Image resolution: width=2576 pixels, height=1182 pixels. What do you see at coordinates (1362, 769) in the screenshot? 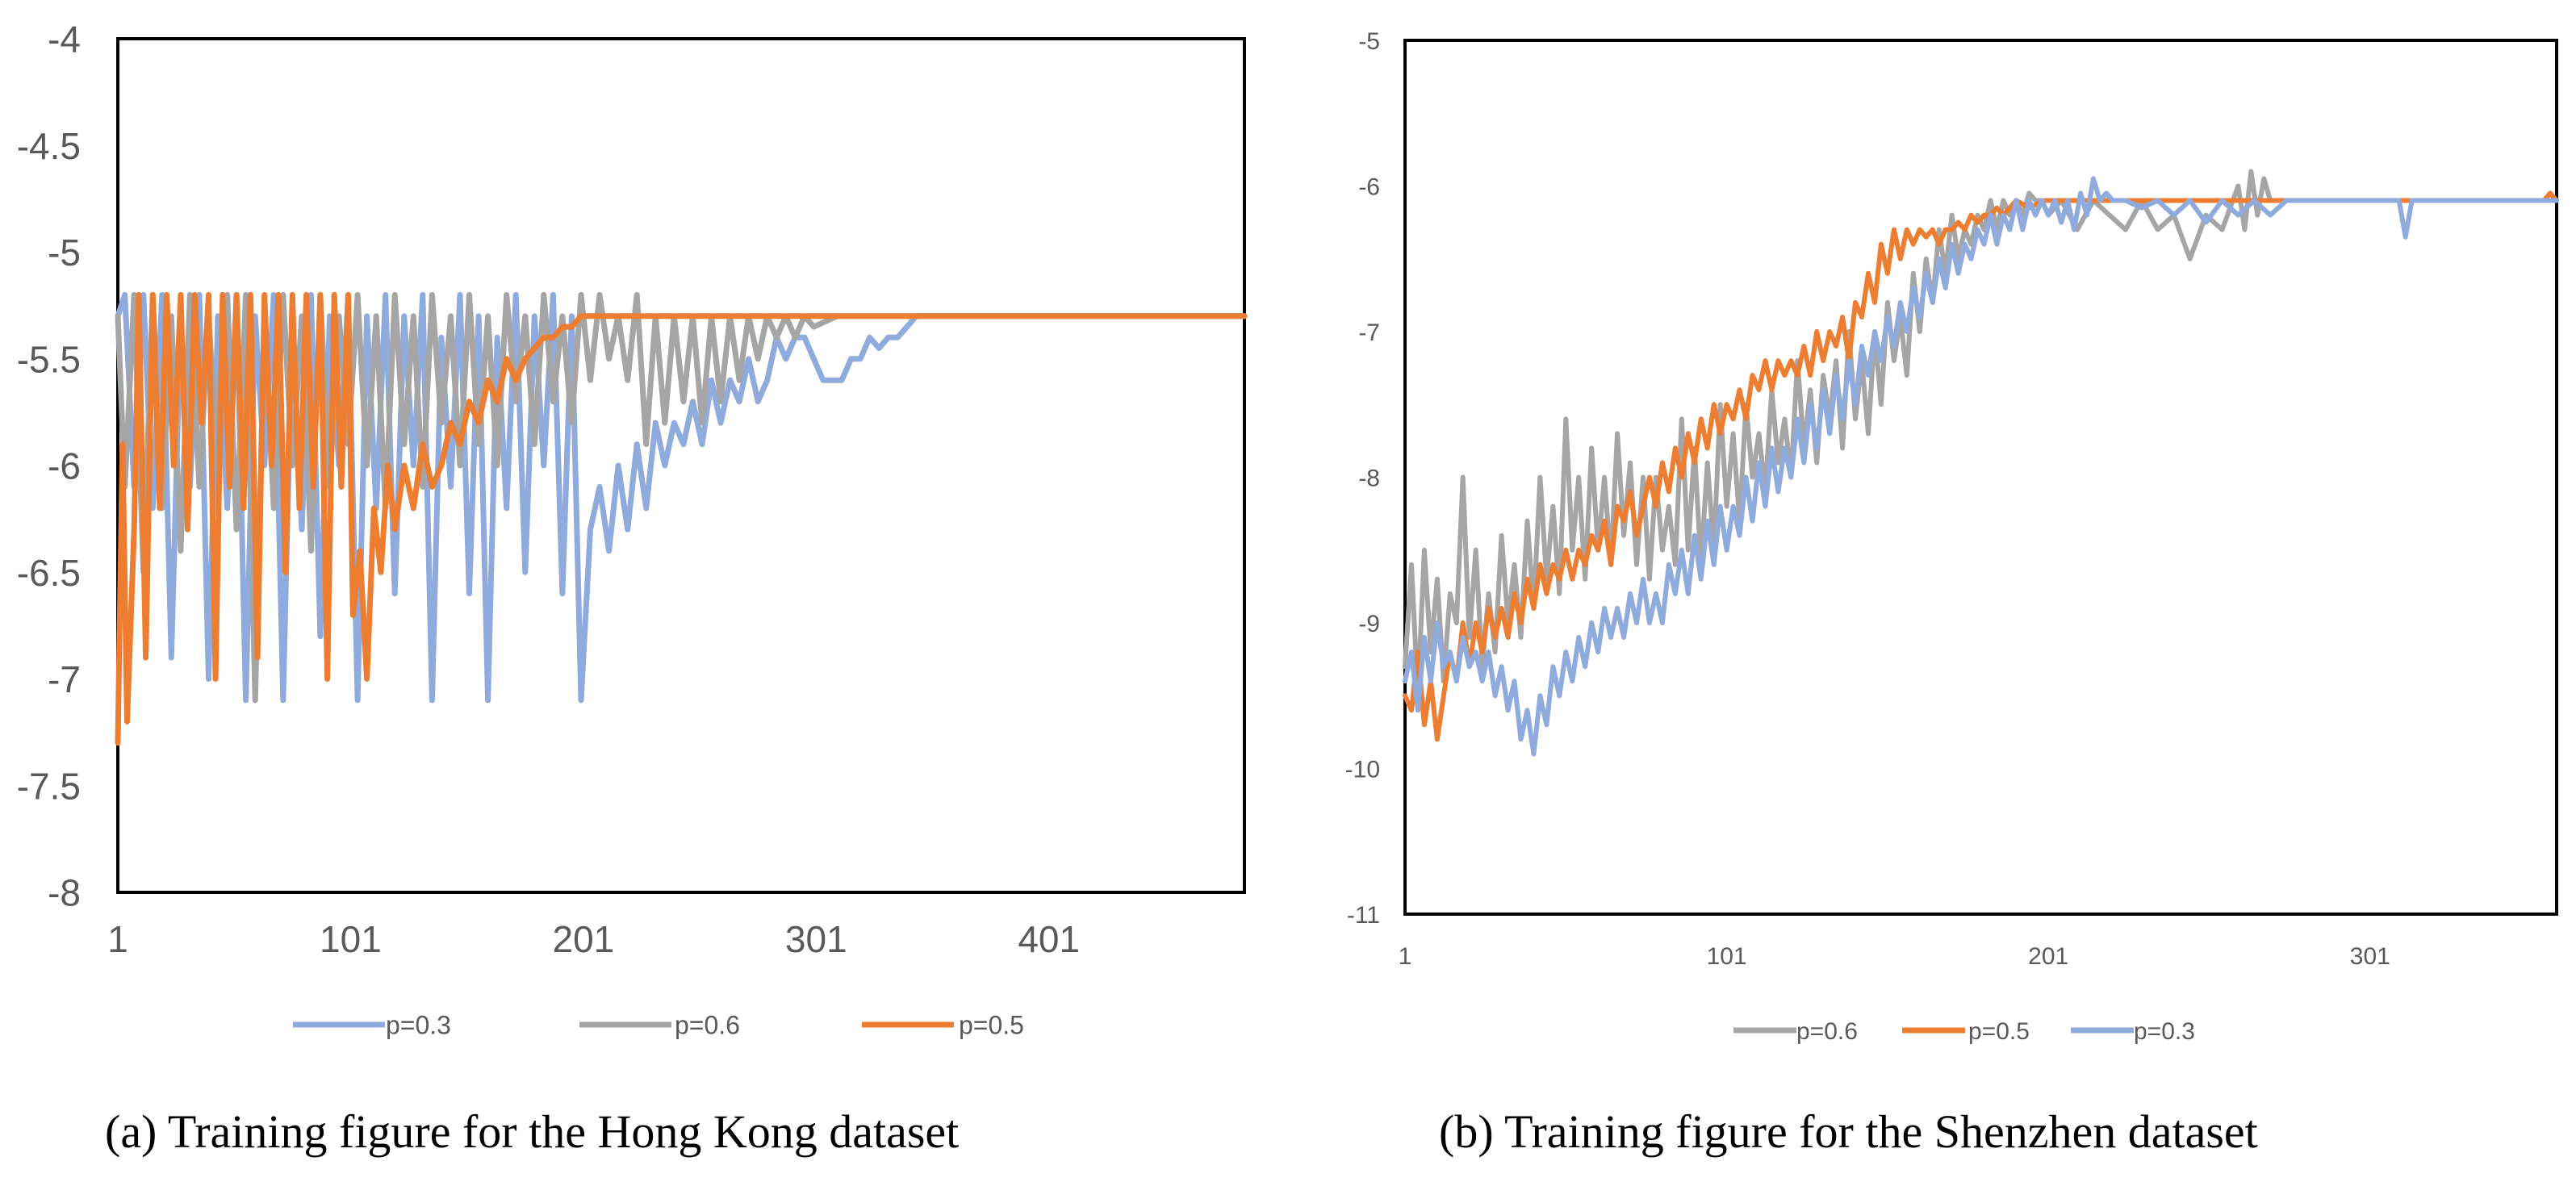
I see `y-tick-label: -10` at bounding box center [1362, 769].